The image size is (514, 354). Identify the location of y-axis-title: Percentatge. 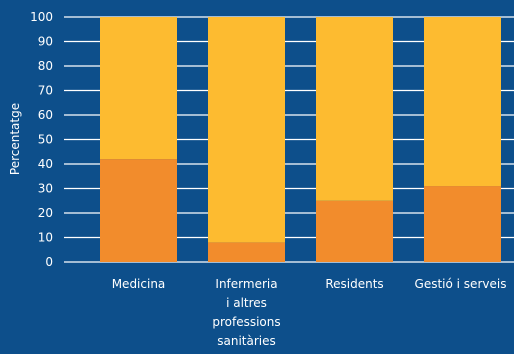
(15, 139).